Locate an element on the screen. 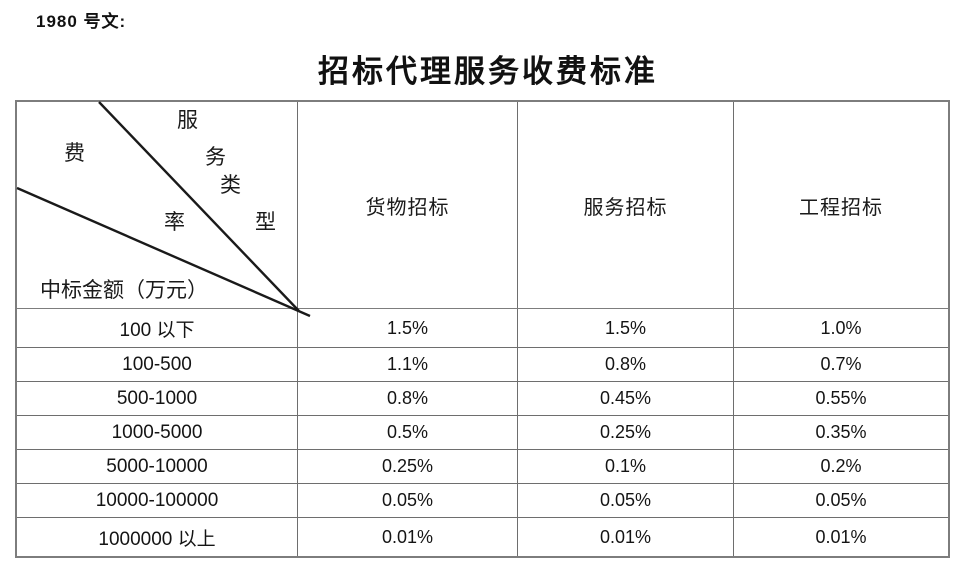 The width and height of the screenshot is (976, 581). table-row: 100-500 1.1% 0.8% 0.7% is located at coordinates (482, 365).